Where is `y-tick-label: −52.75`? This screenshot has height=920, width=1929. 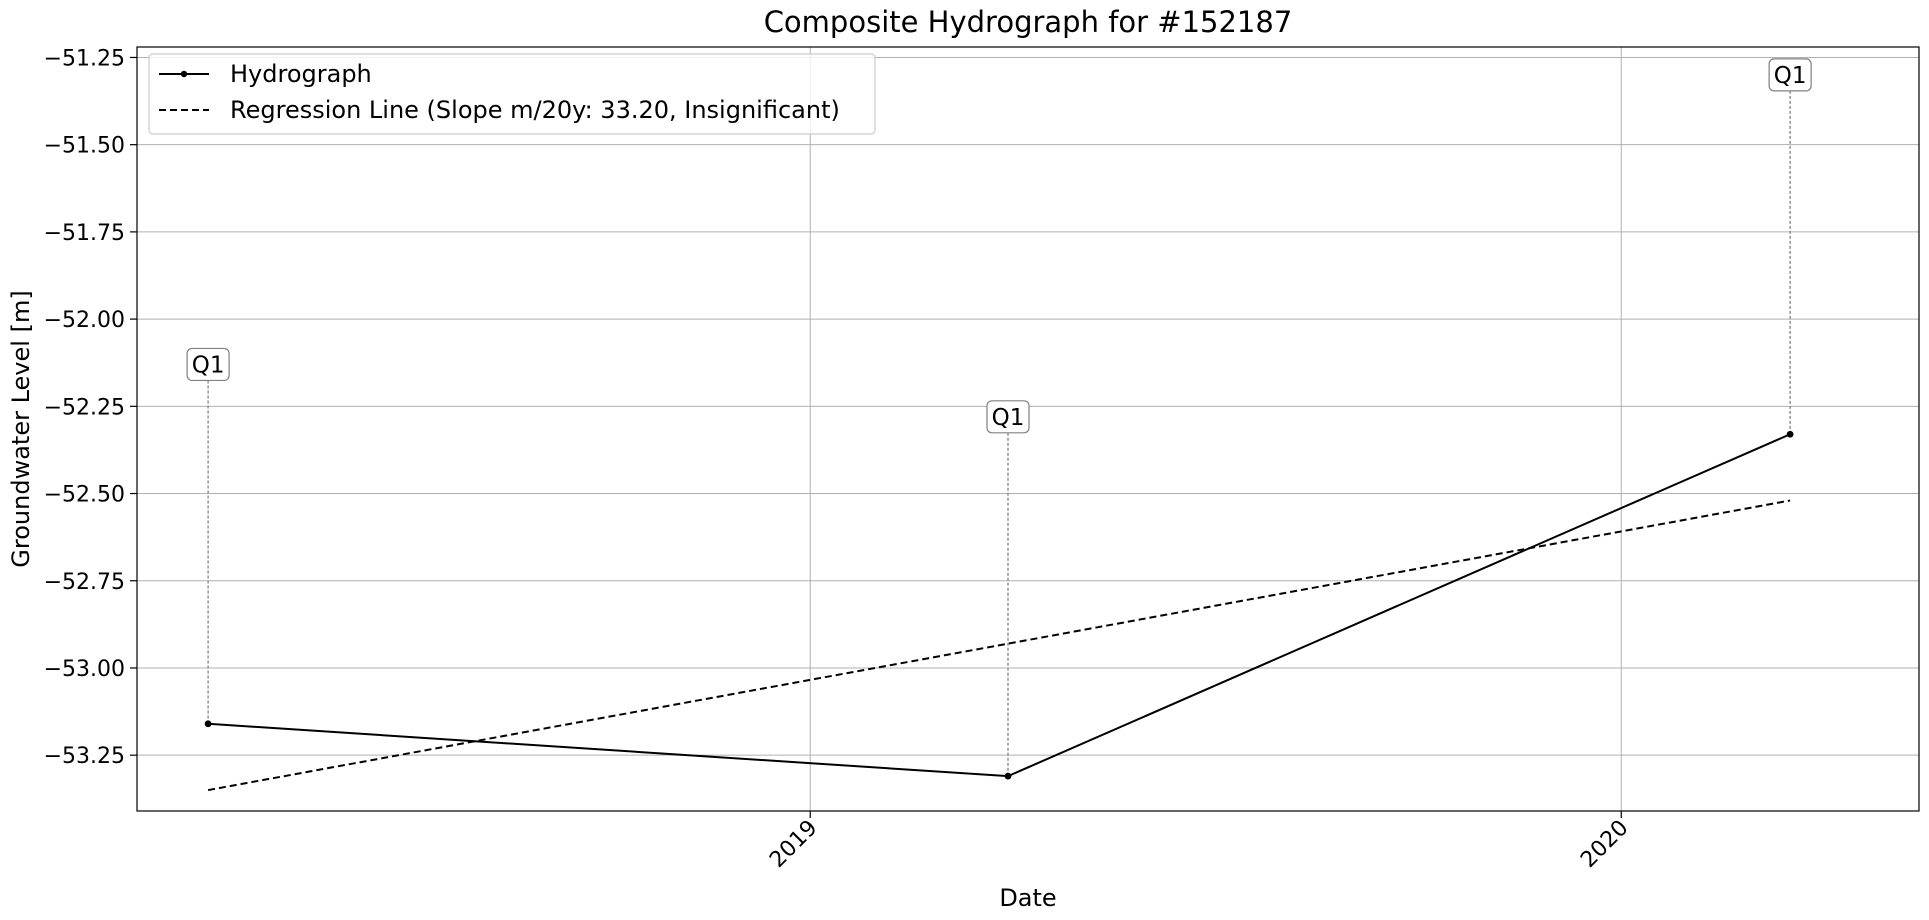 y-tick-label: −52.75 is located at coordinates (84, 582).